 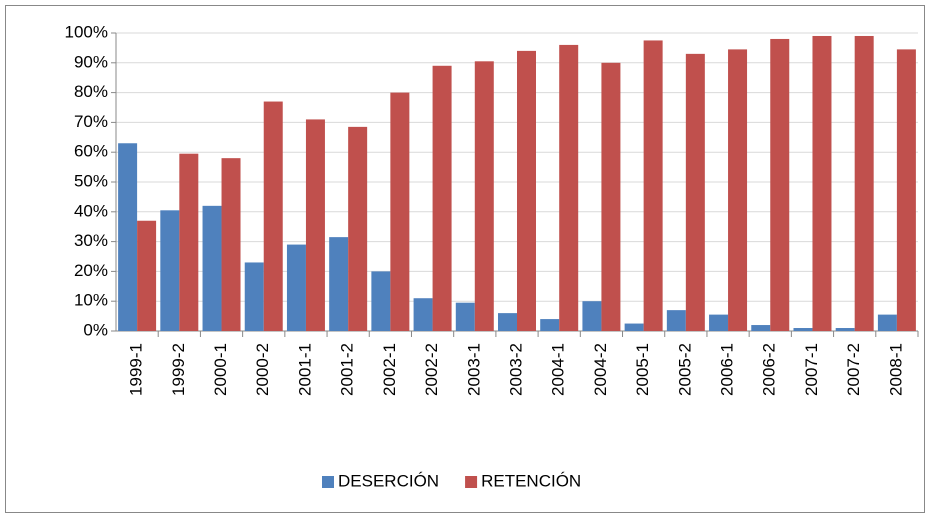 I want to click on x-tick-label: 2002-2, so click(x=431, y=369).